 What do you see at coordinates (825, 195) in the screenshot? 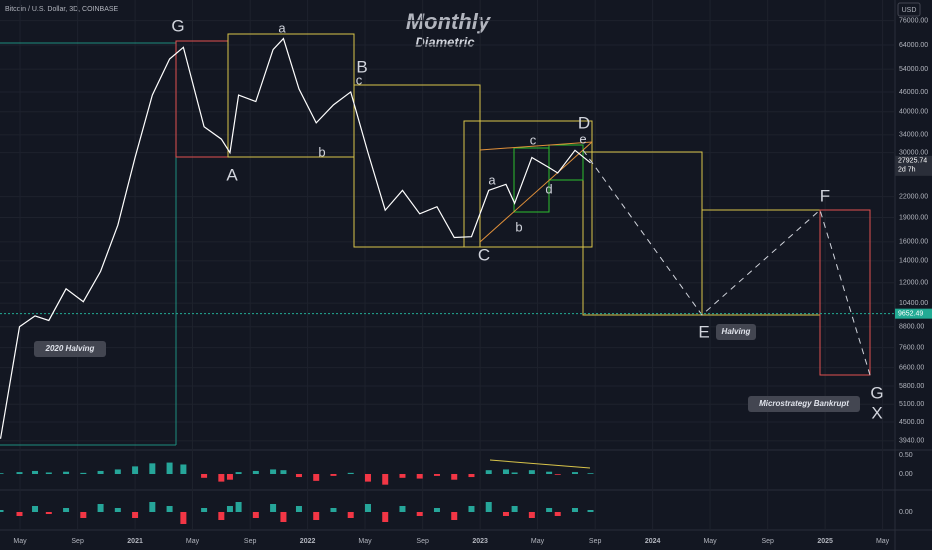
I see `wave-label: F` at bounding box center [825, 195].